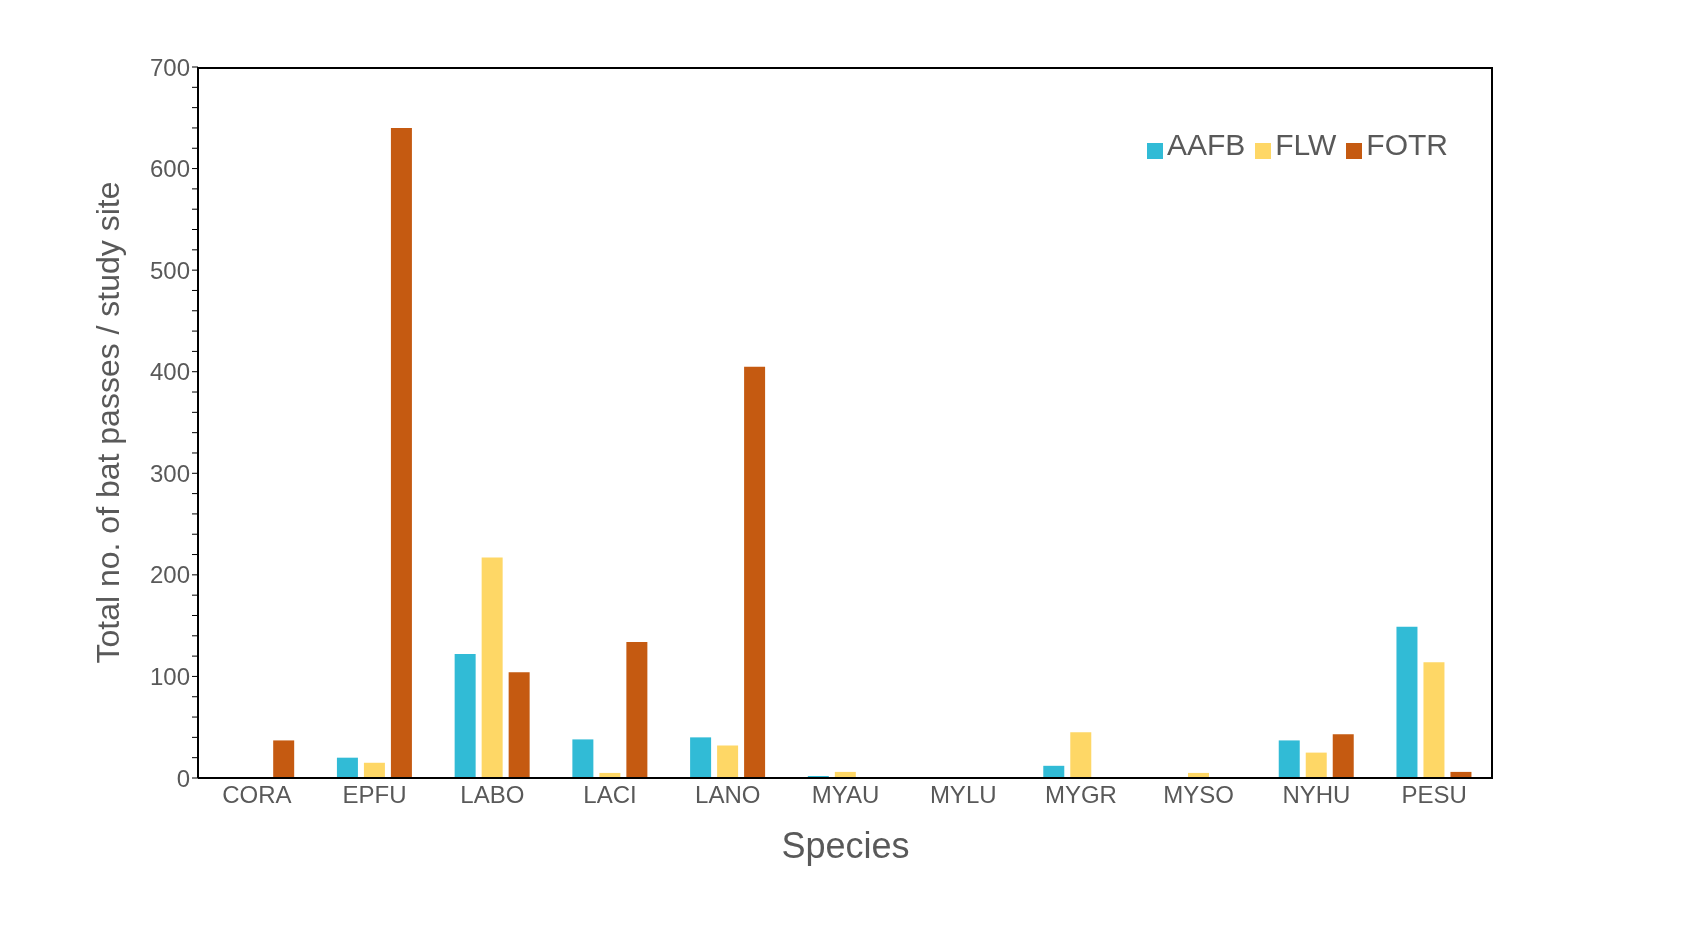 This screenshot has height=943, width=1706. Describe the element at coordinates (1434, 795) in the screenshot. I see `x-tick-label: PESU` at that location.